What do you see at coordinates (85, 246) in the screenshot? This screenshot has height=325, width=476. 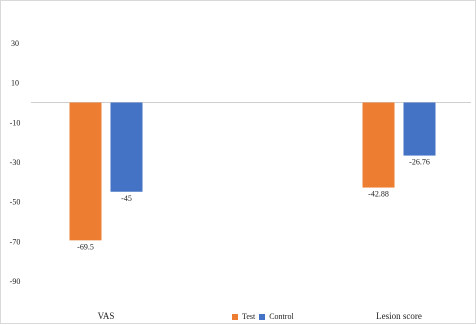 I see `data-label: -69.5` at bounding box center [85, 246].